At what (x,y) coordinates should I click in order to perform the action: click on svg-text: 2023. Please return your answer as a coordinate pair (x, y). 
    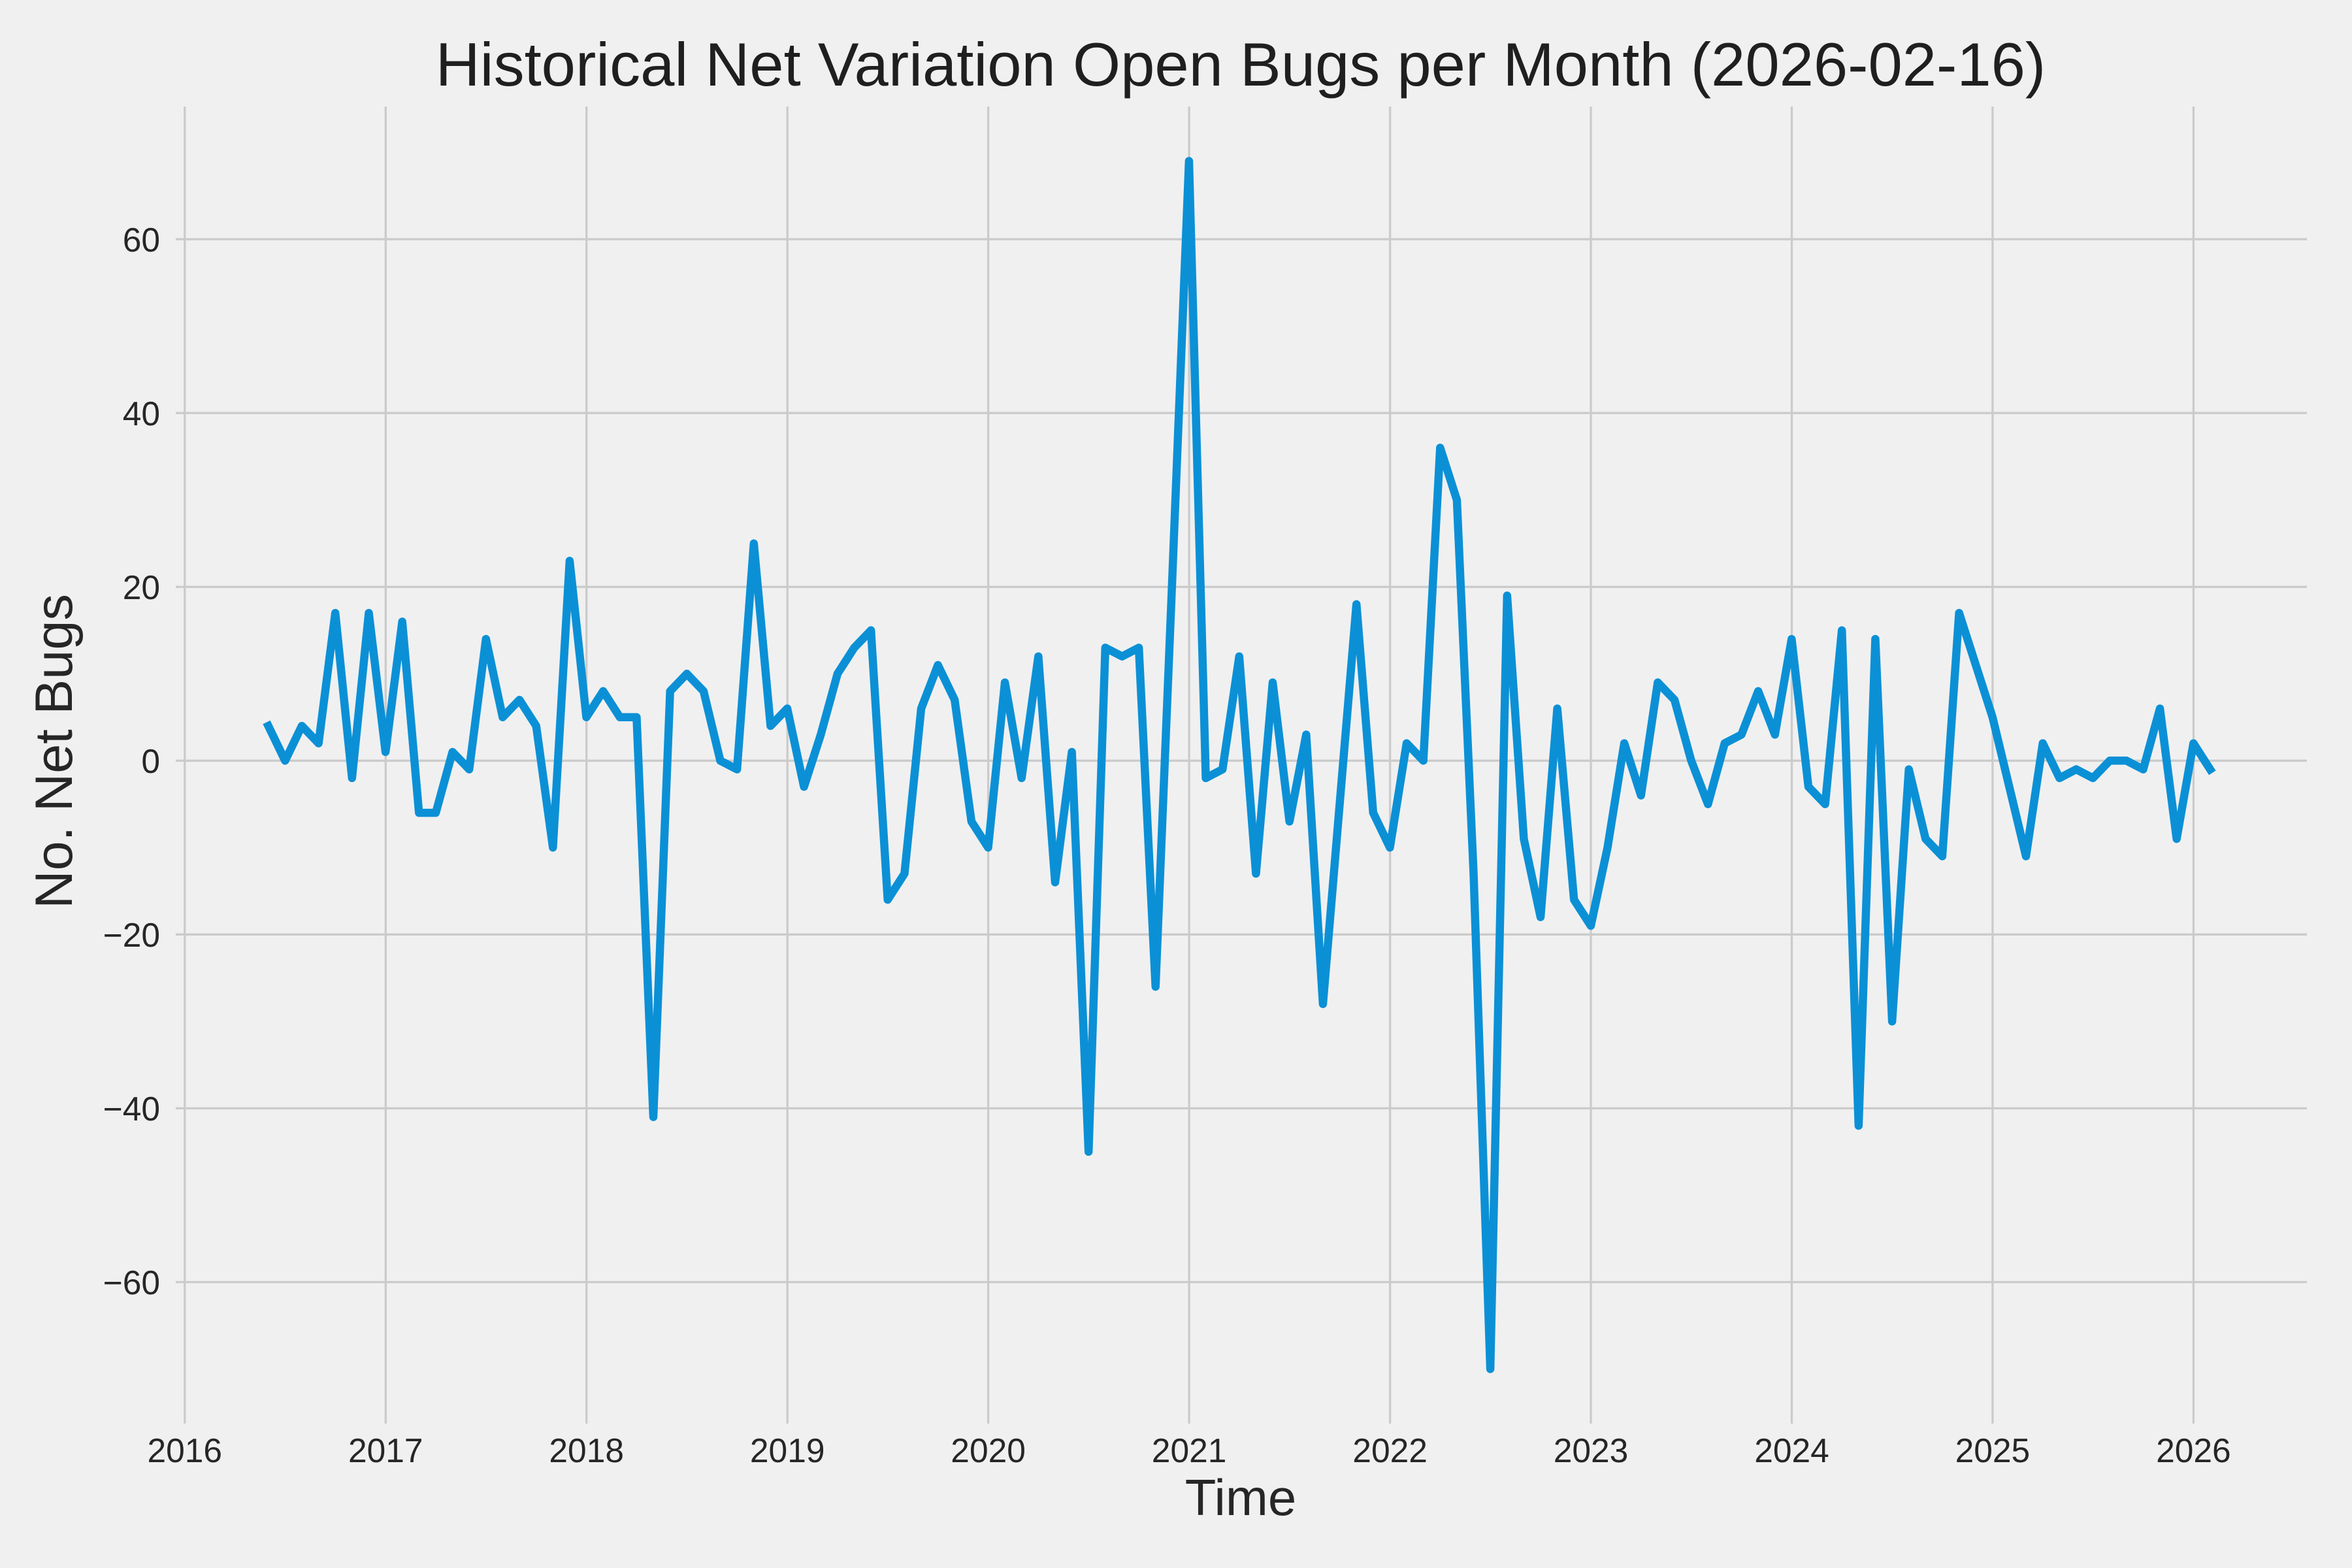
    Looking at the image, I should click on (1591, 1450).